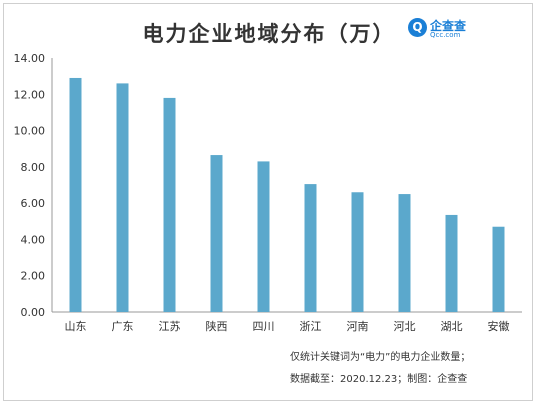  What do you see at coordinates (417, 27) in the screenshot?
I see `logo-icon: Q` at bounding box center [417, 27].